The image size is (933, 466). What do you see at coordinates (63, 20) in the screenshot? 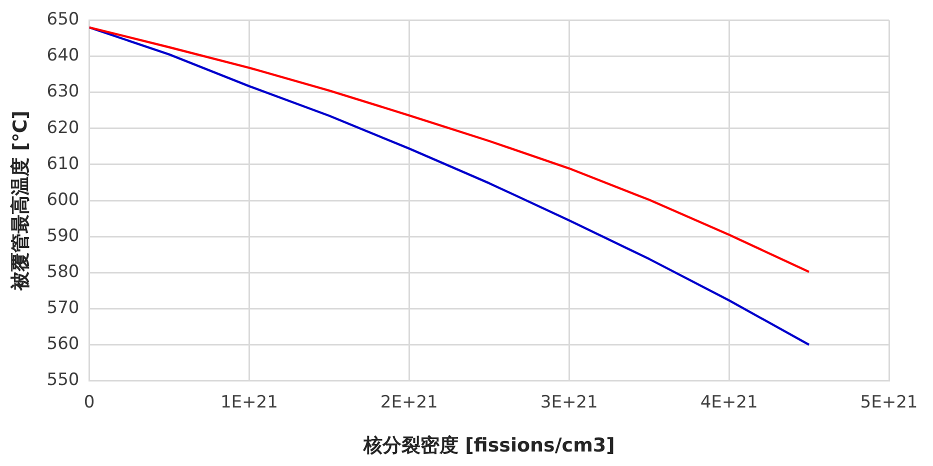
I see `y-tick-label: 650` at bounding box center [63, 20].